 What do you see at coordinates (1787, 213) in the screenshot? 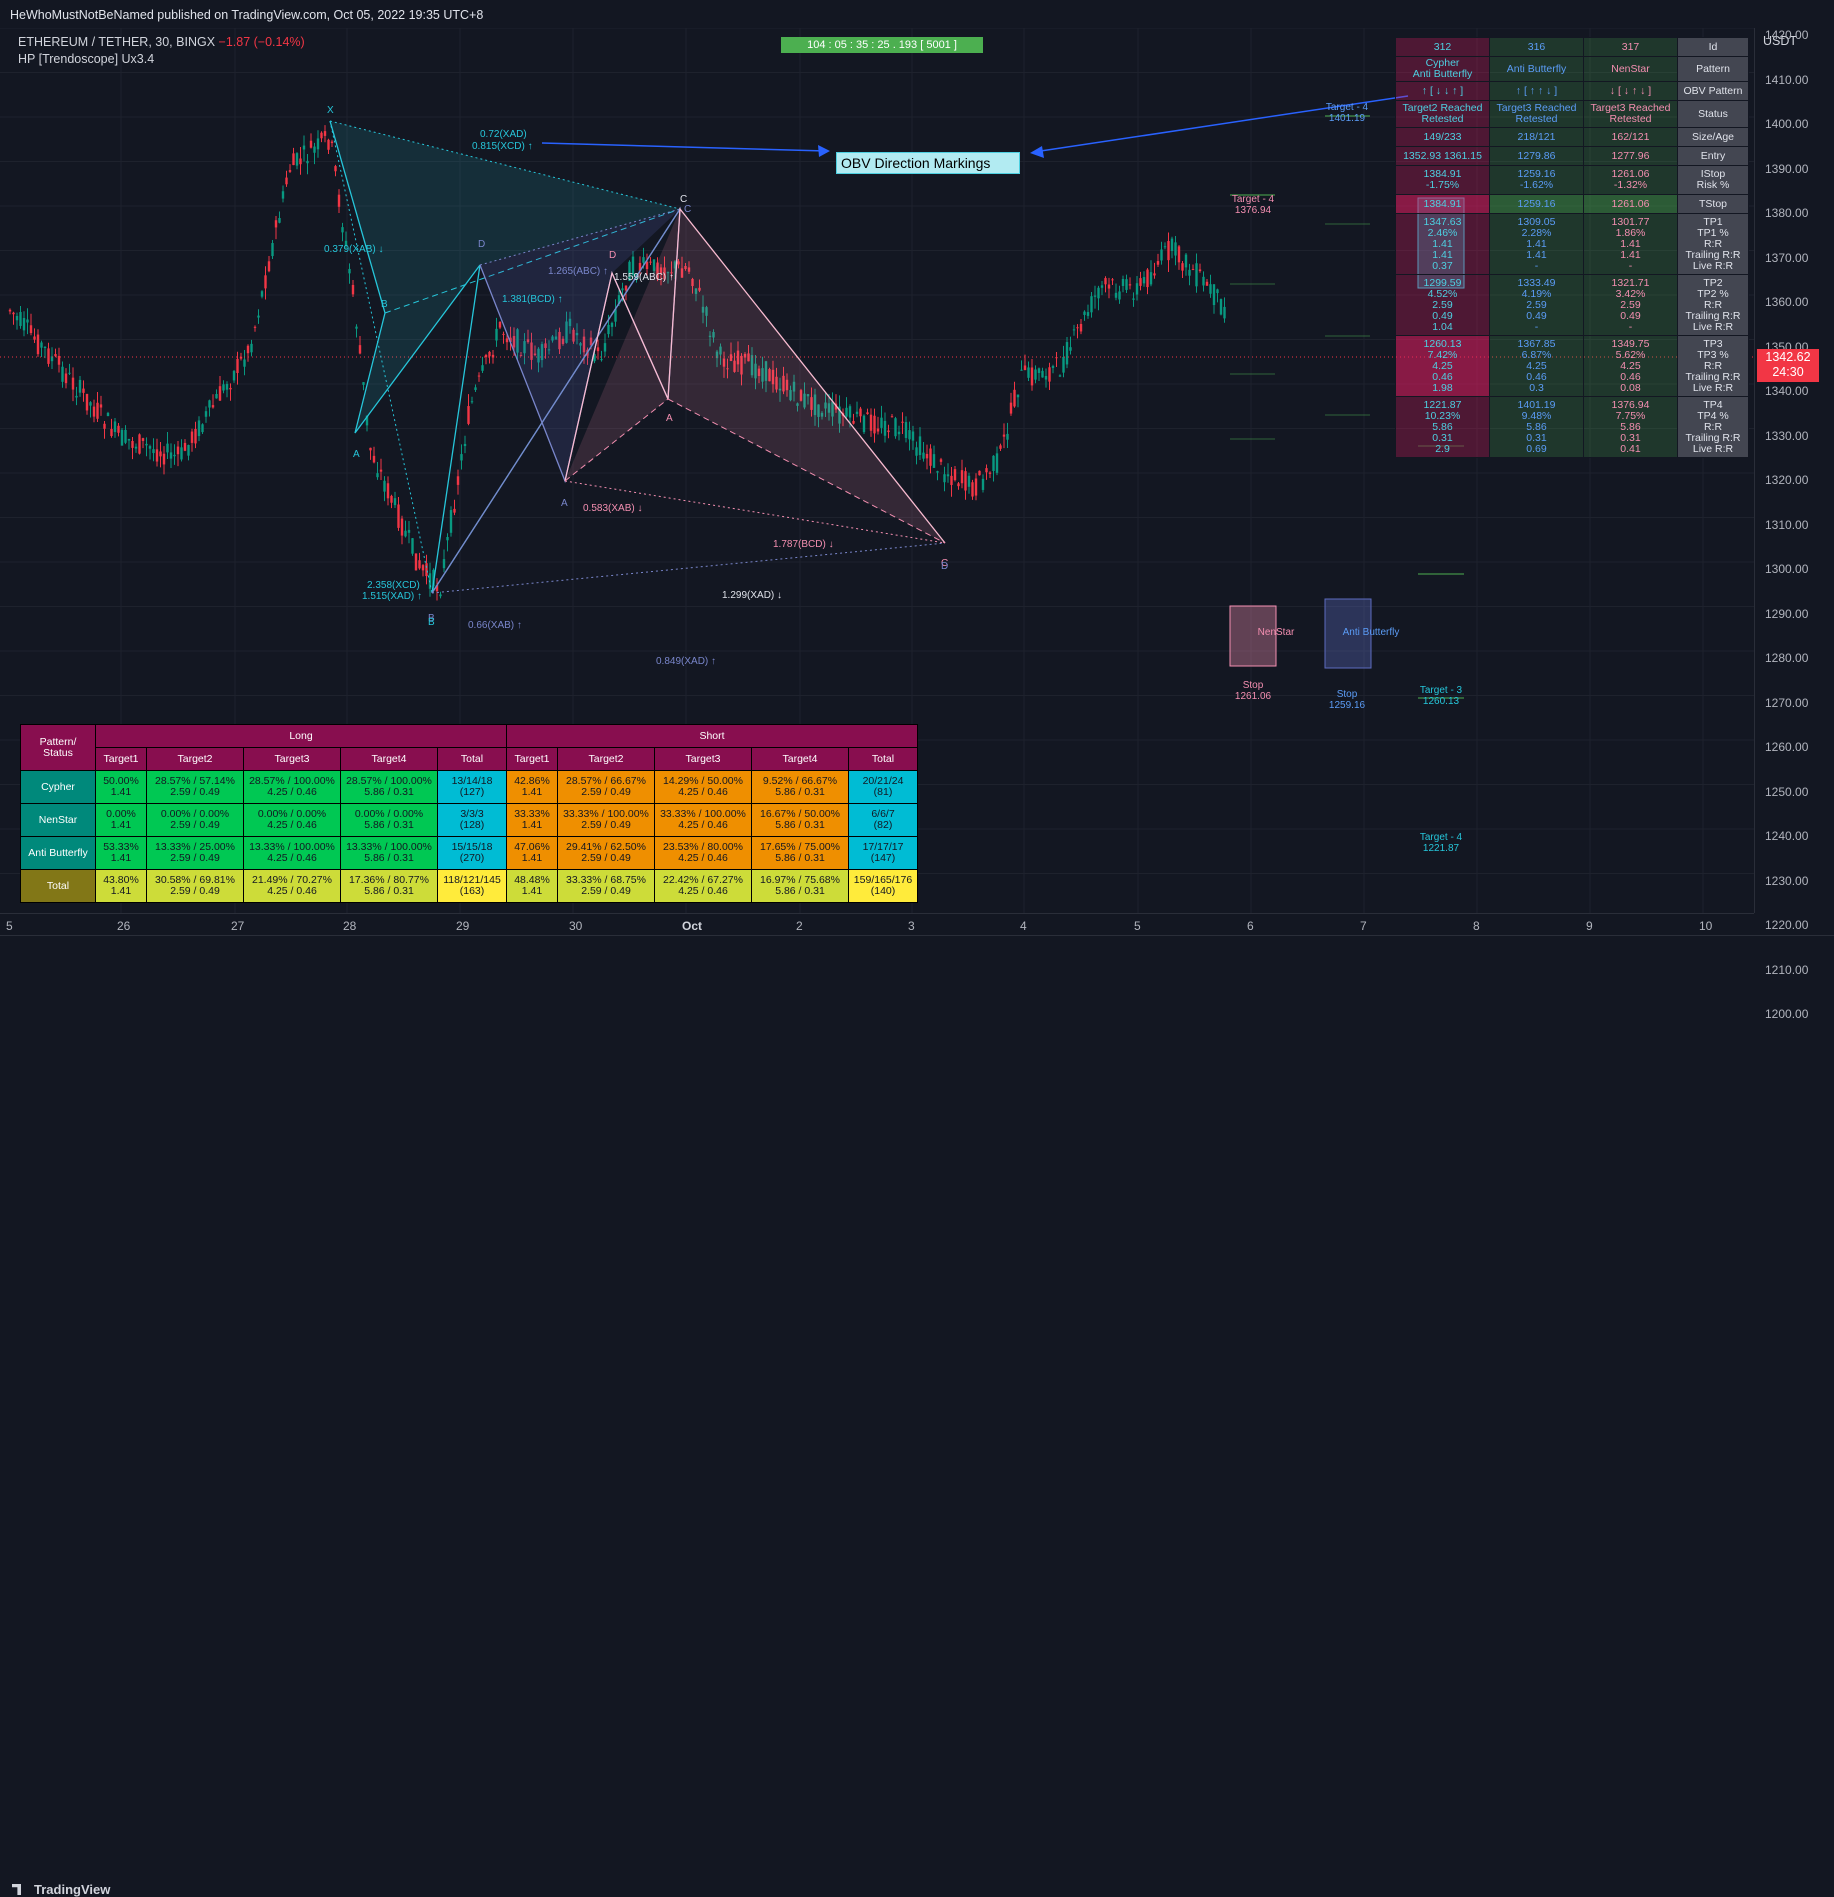
I see `price-tick: 1380.00` at bounding box center [1787, 213].